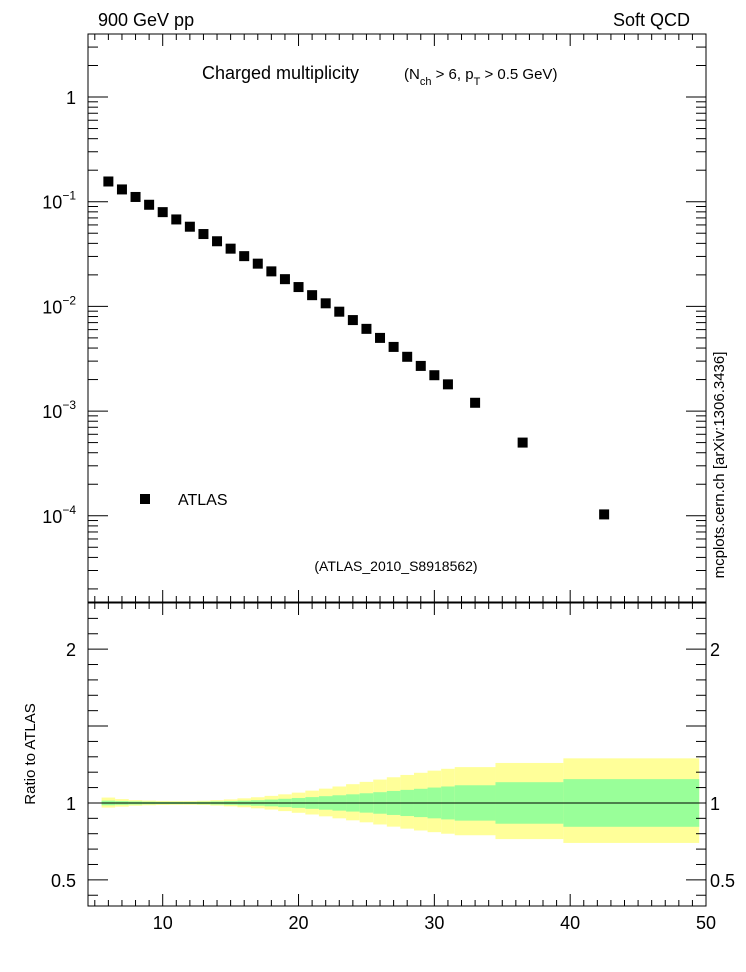  What do you see at coordinates (426, 82) in the screenshot?
I see `subtitle-sub-ch: ch` at bounding box center [426, 82].